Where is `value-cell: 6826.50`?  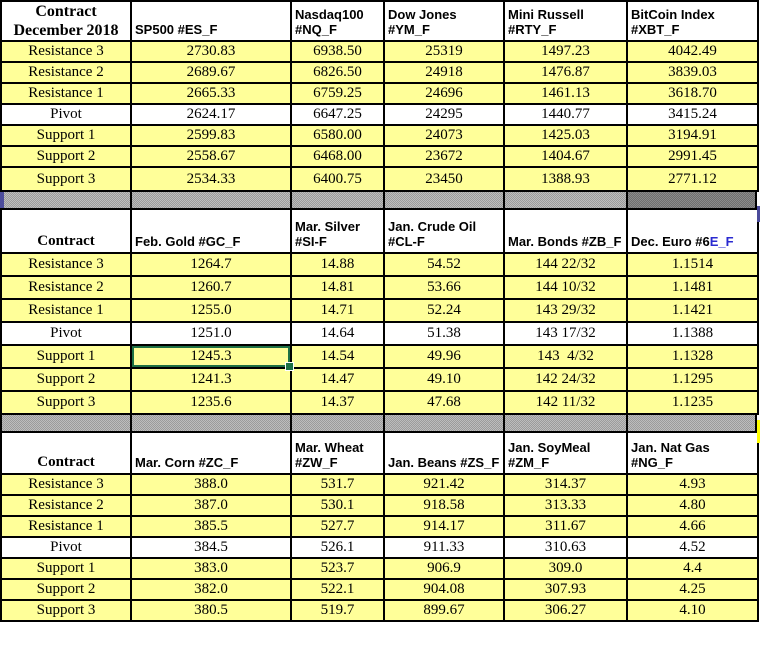
value-cell: 6826.50 is located at coordinates (337, 72).